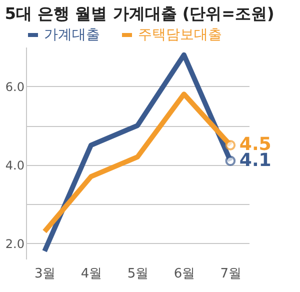 Image resolution: width=300 pixels, height=292 pixels. What do you see at coordinates (91, 274) in the screenshot?
I see `x-tick-label: 4월` at bounding box center [91, 274].